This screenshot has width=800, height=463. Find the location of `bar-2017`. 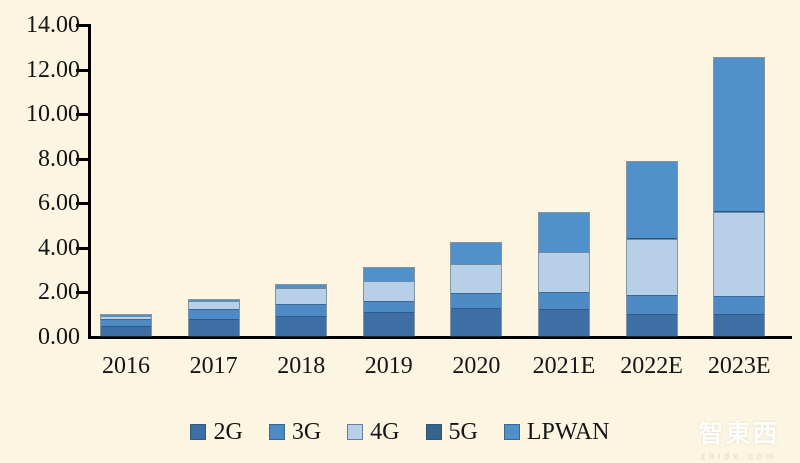

bar-2017 is located at coordinates (213, 318).